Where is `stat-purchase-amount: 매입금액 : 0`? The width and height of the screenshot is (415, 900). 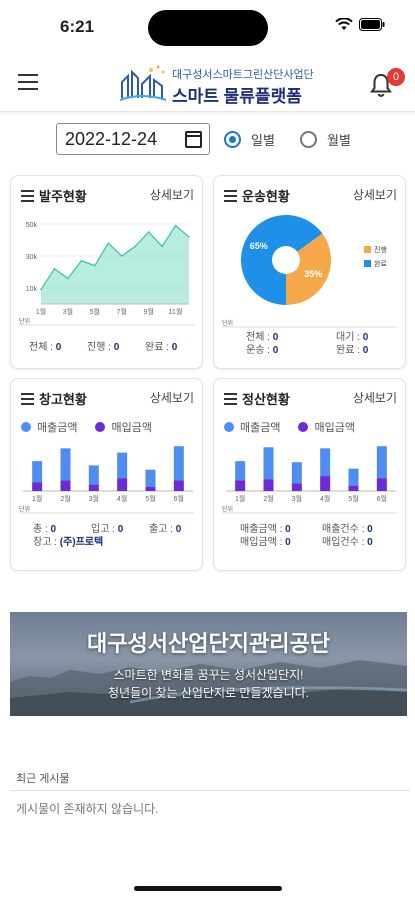
stat-purchase-amount: 매입금액 : 0 is located at coordinates (265, 542).